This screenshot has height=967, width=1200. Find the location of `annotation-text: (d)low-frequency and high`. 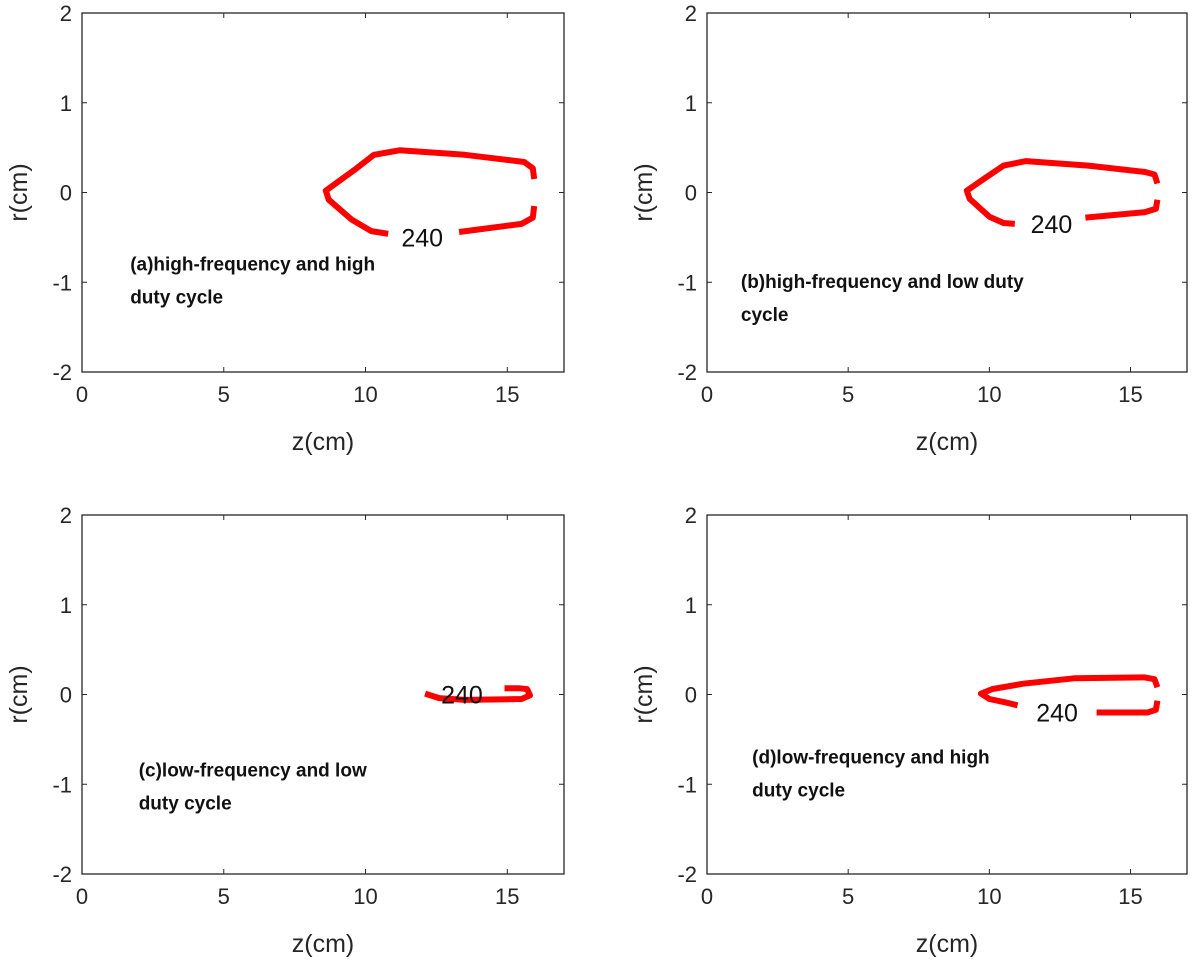

annotation-text: (d)low-frequency and high is located at coordinates (871, 757).